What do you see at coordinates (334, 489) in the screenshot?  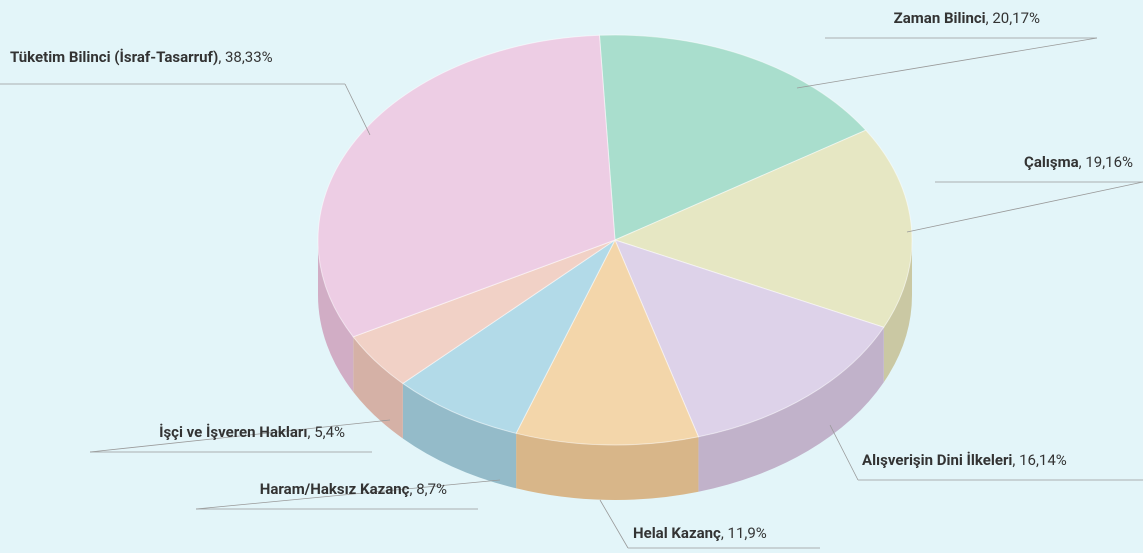 I see `category-name: Haram/Haksız Kazanç` at bounding box center [334, 489].